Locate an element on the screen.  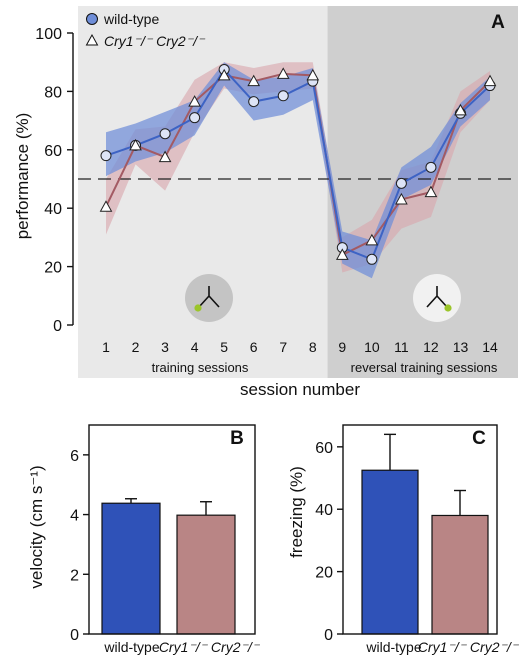
x-tick-label-a: 12 is located at coordinates (431, 347).